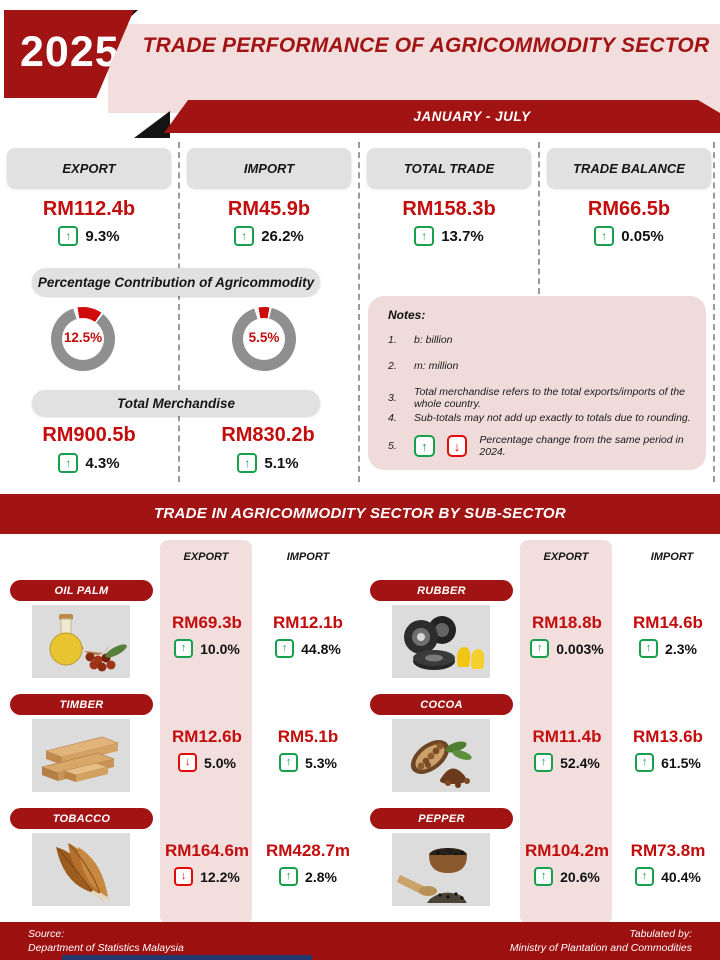 Image resolution: width=720 pixels, height=960 pixels. I want to click on note-item: 2. m: million, so click(542, 366).